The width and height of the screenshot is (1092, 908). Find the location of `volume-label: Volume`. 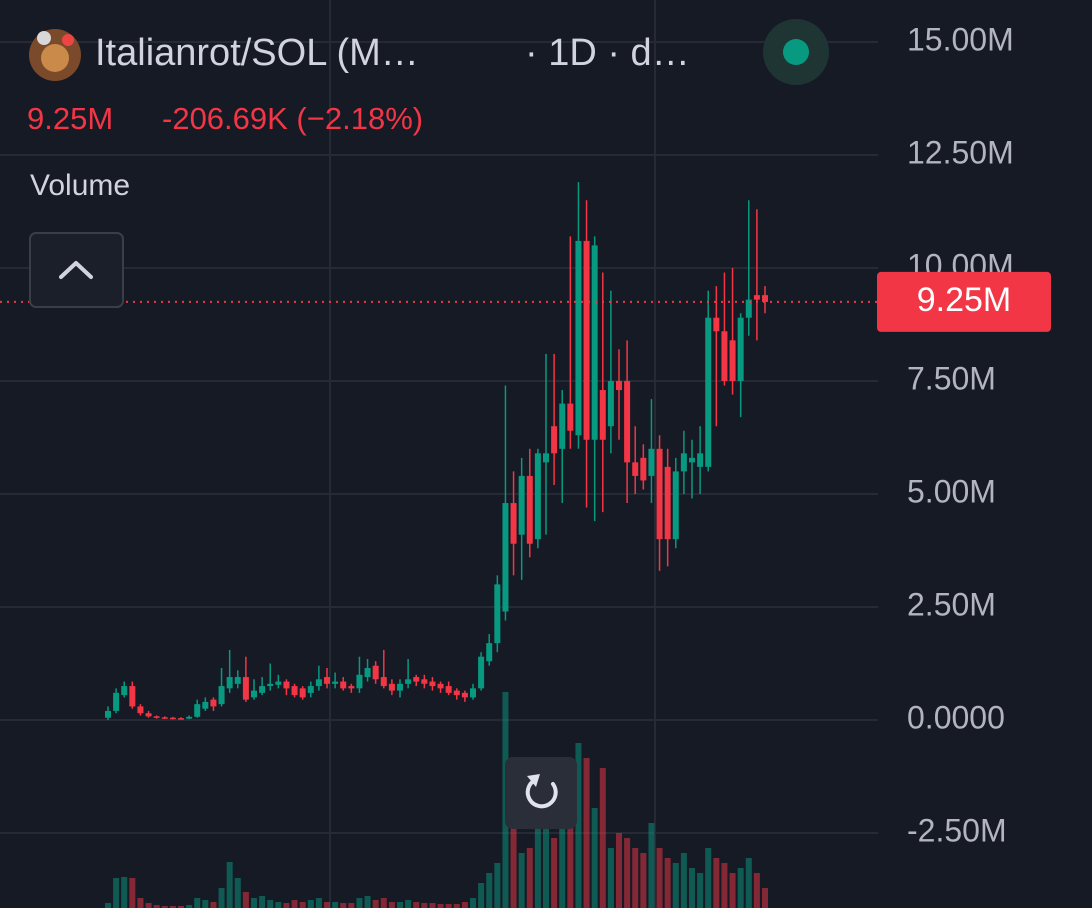

volume-label: Volume is located at coordinates (80, 185).